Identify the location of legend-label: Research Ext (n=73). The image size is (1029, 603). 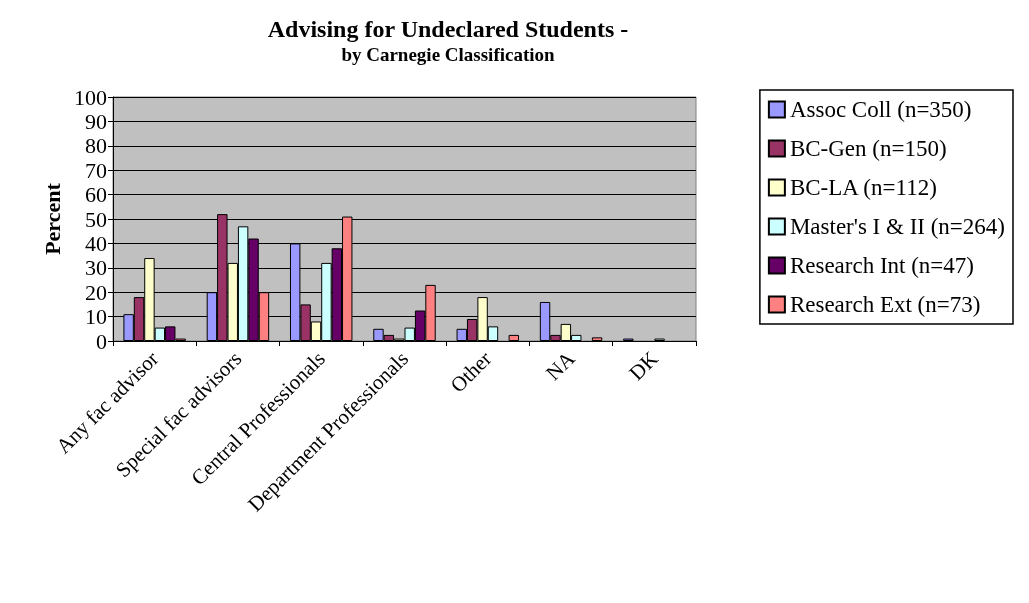
(885, 304).